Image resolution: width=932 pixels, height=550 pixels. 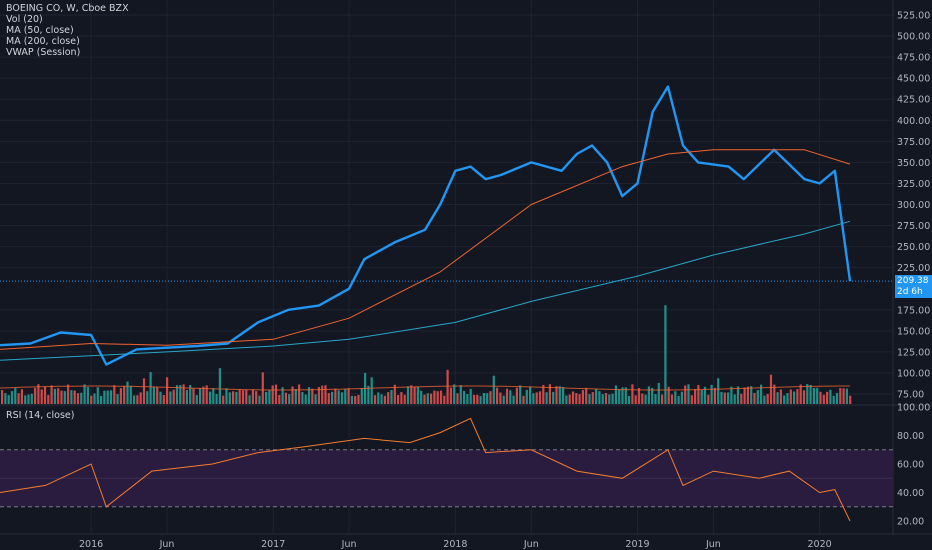 I want to click on rsi-tick-label: 100.00, so click(x=913, y=408).